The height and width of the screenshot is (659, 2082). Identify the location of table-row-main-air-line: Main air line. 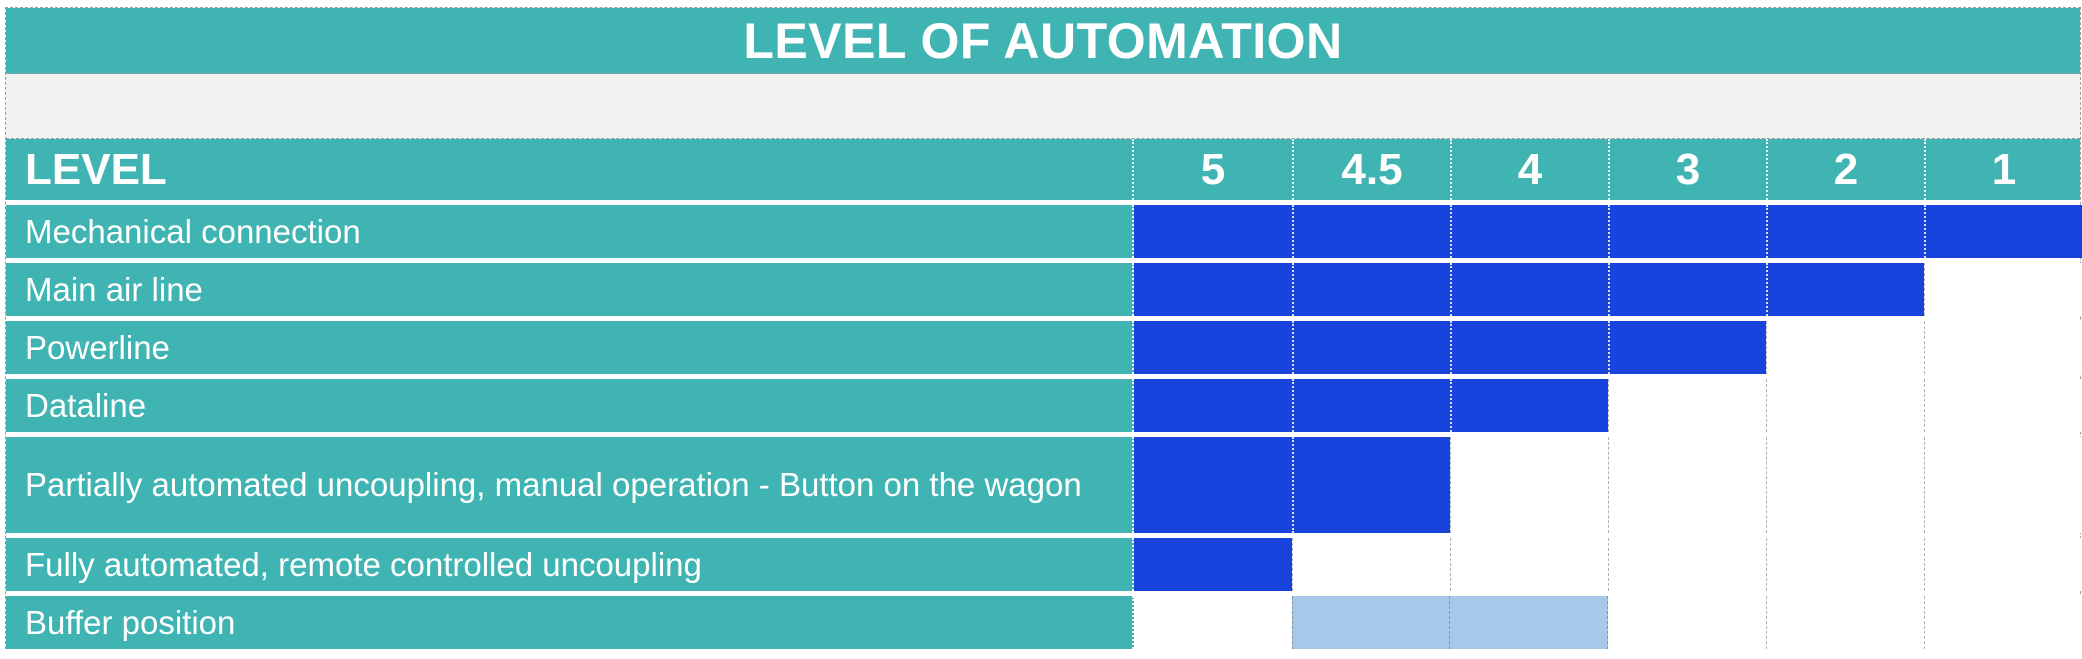
(1044, 289).